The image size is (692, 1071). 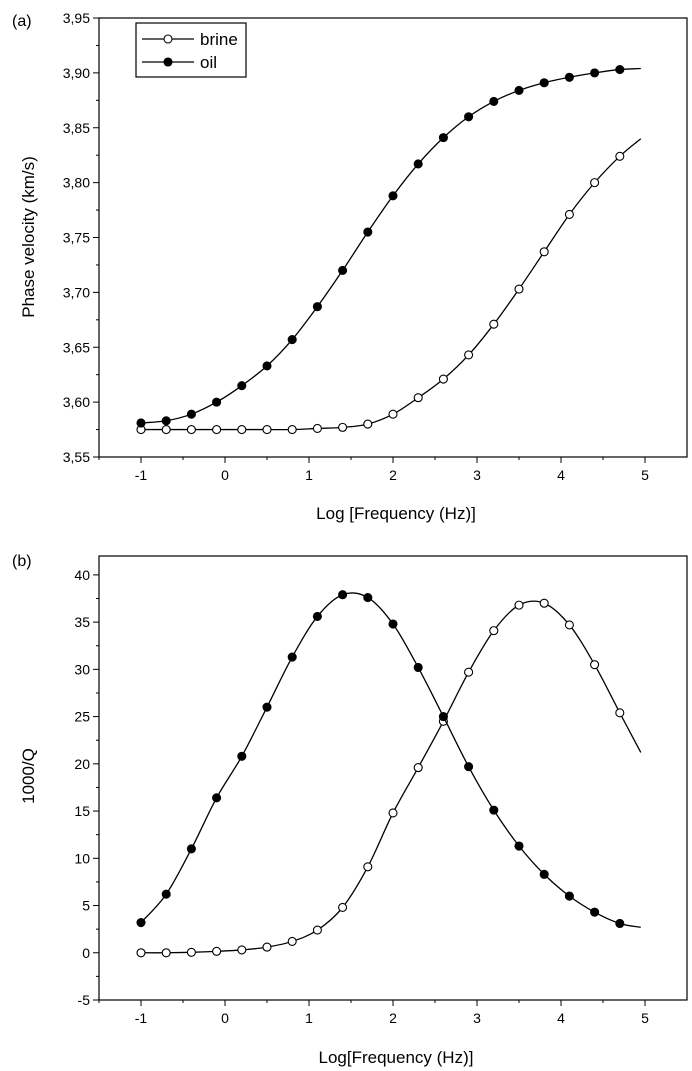 What do you see at coordinates (141, 475) in the screenshot?
I see `panel-a-x-tick-label: -1` at bounding box center [141, 475].